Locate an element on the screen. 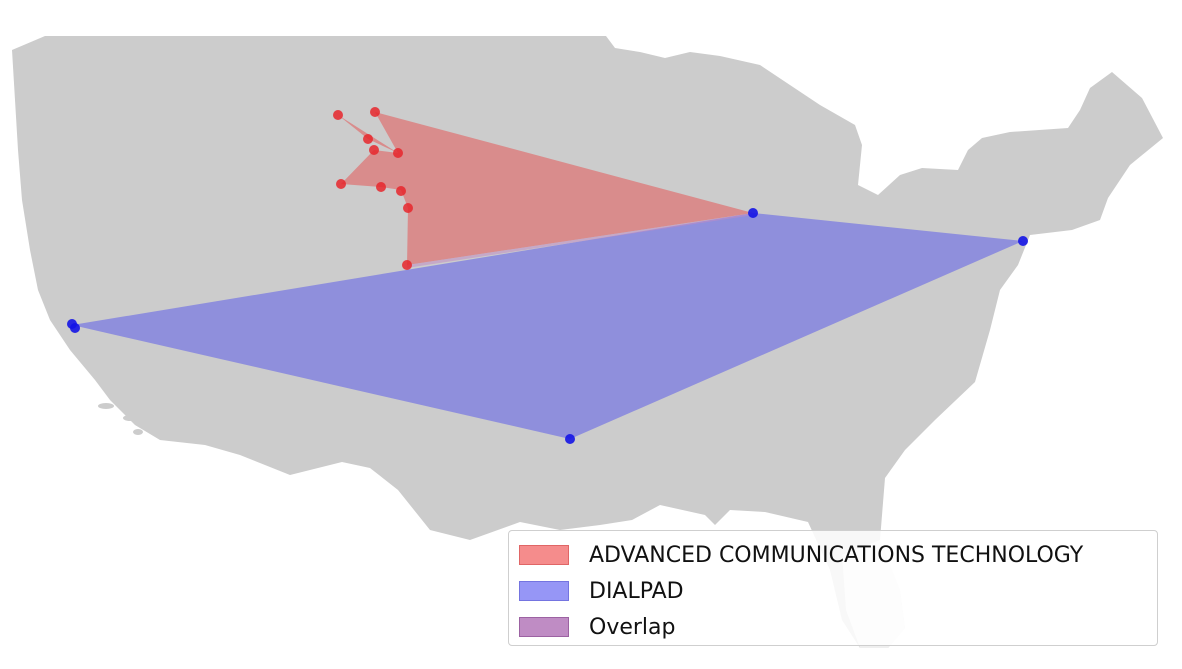 The height and width of the screenshot is (669, 1182). legend-label-overlap: Overlap is located at coordinates (632, 627).